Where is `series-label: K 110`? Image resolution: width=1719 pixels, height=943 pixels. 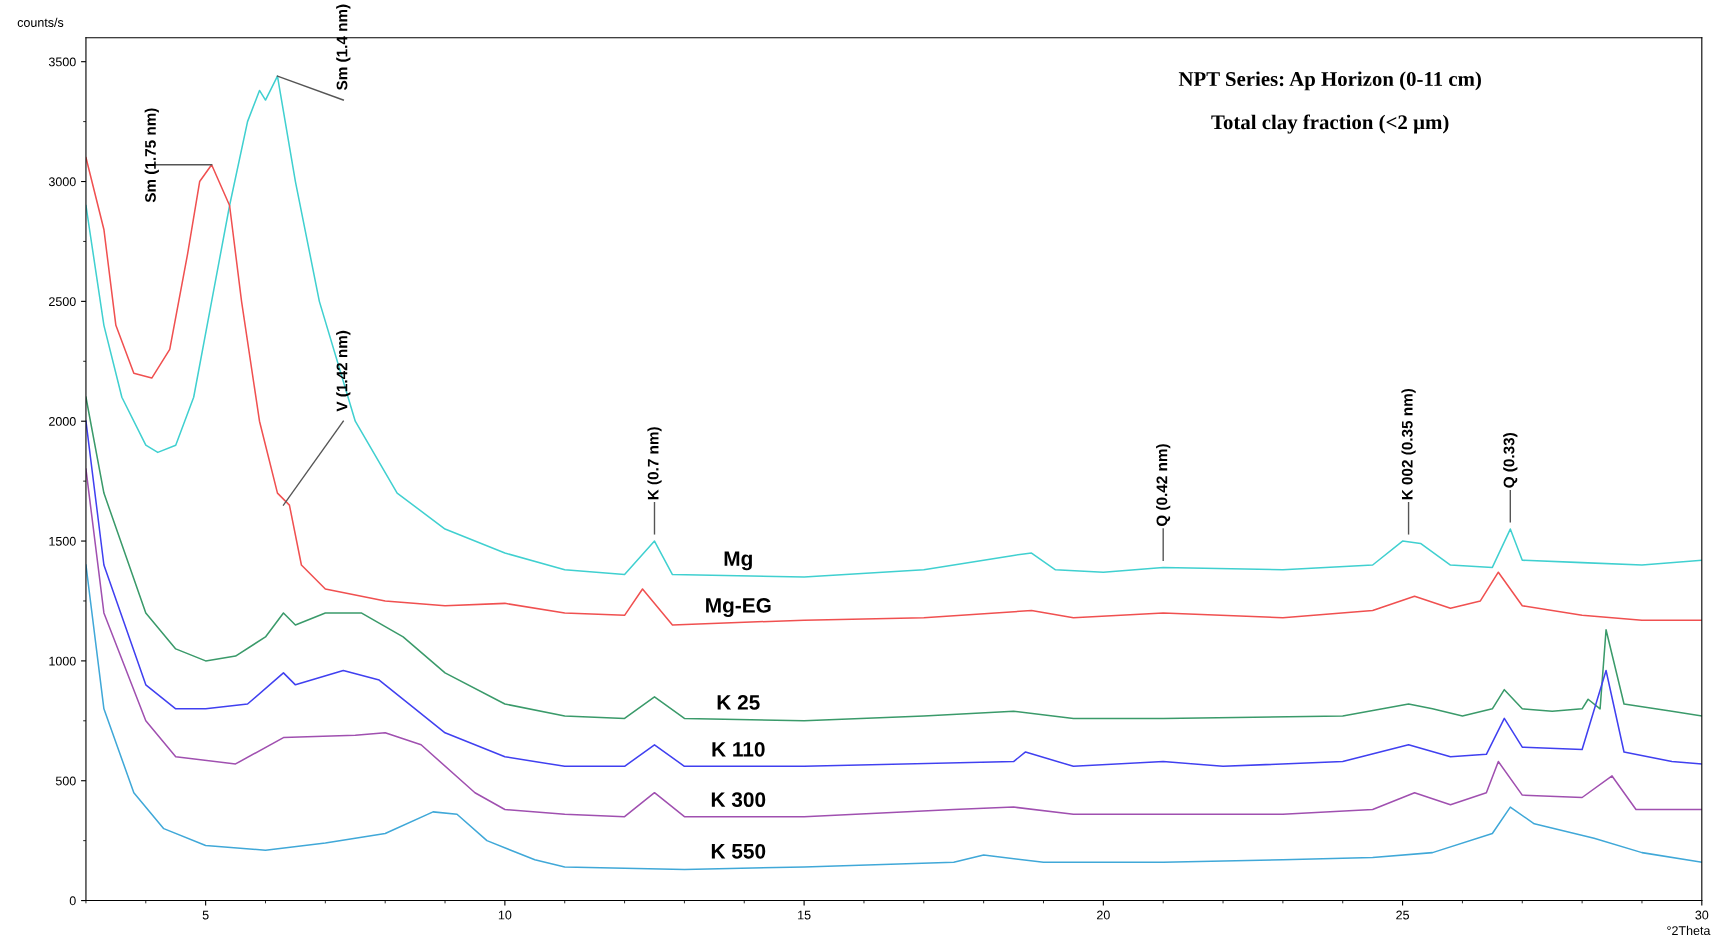 series-label: K 110 is located at coordinates (738, 749).